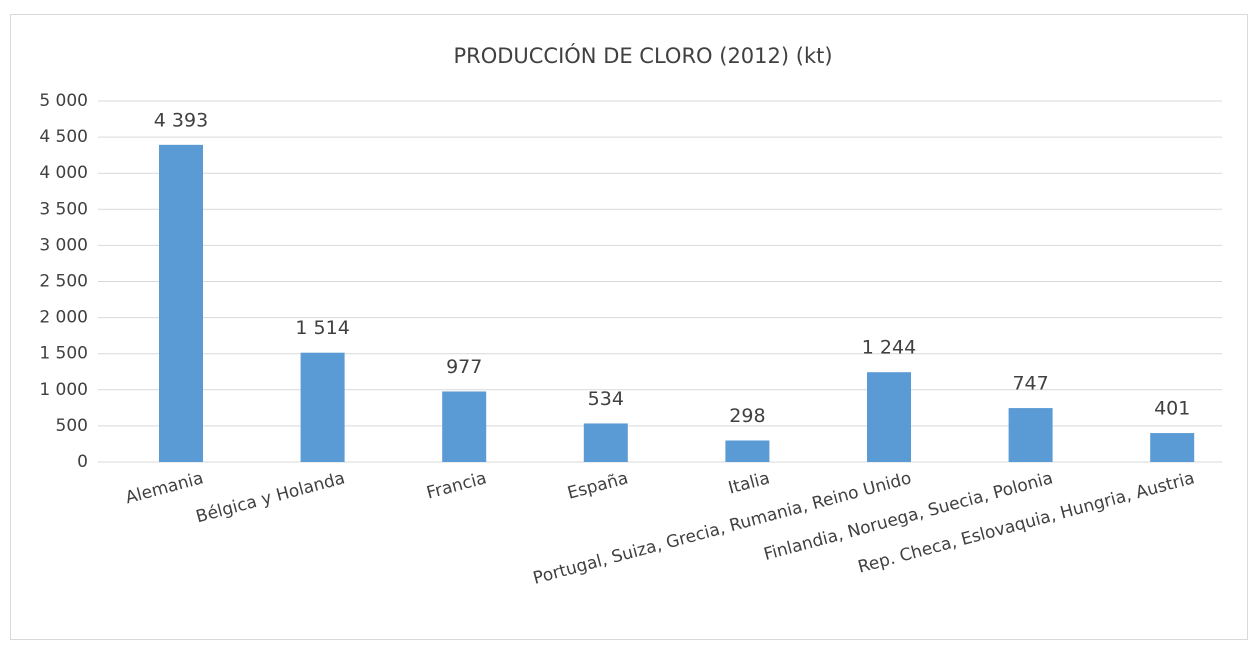 This screenshot has height=652, width=1258. What do you see at coordinates (606, 399) in the screenshot?
I see `data-label: 534` at bounding box center [606, 399].